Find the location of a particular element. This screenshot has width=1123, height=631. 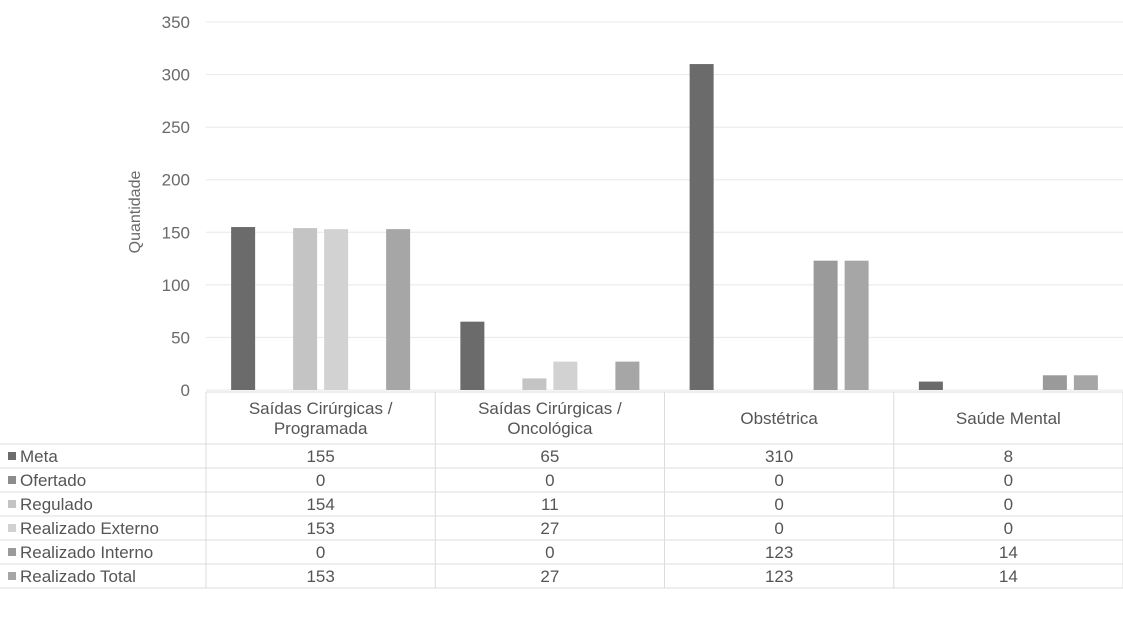

y-tick-label: 50 is located at coordinates (180, 337).